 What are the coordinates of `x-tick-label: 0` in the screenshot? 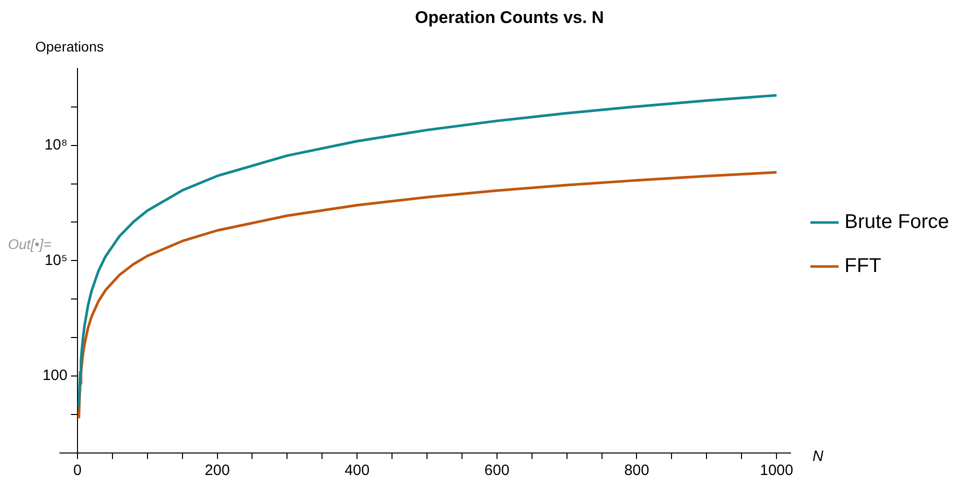 It's located at (77, 471).